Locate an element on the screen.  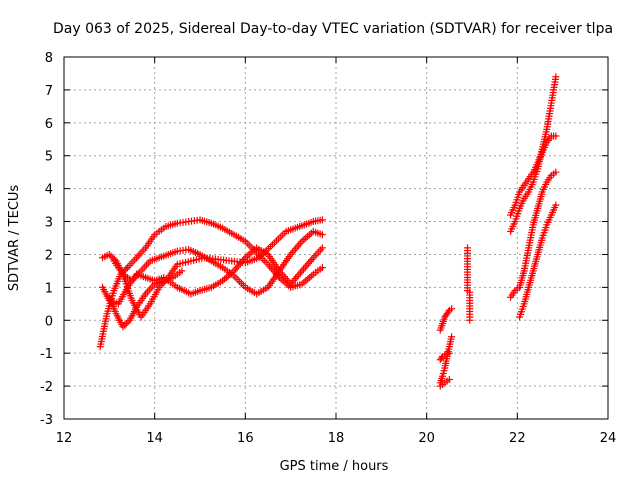
series-track-i is located at coordinates (444, 356).